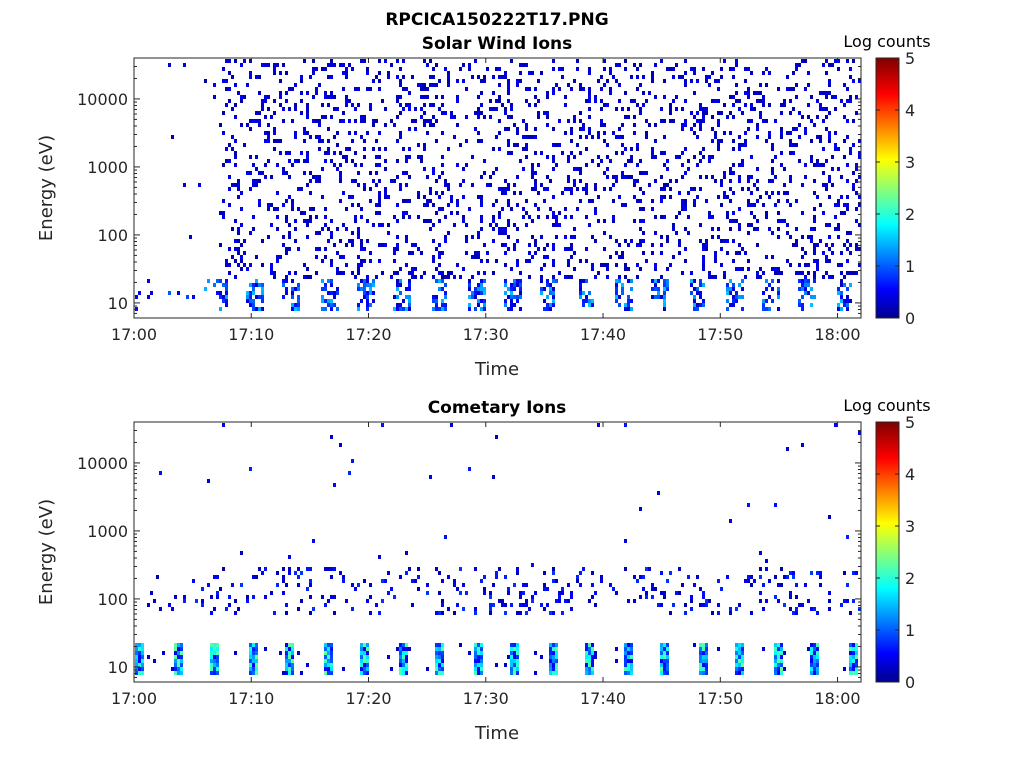 This screenshot has height=768, width=1024. I want to click on y-tick-label: 100, so click(112, 235).